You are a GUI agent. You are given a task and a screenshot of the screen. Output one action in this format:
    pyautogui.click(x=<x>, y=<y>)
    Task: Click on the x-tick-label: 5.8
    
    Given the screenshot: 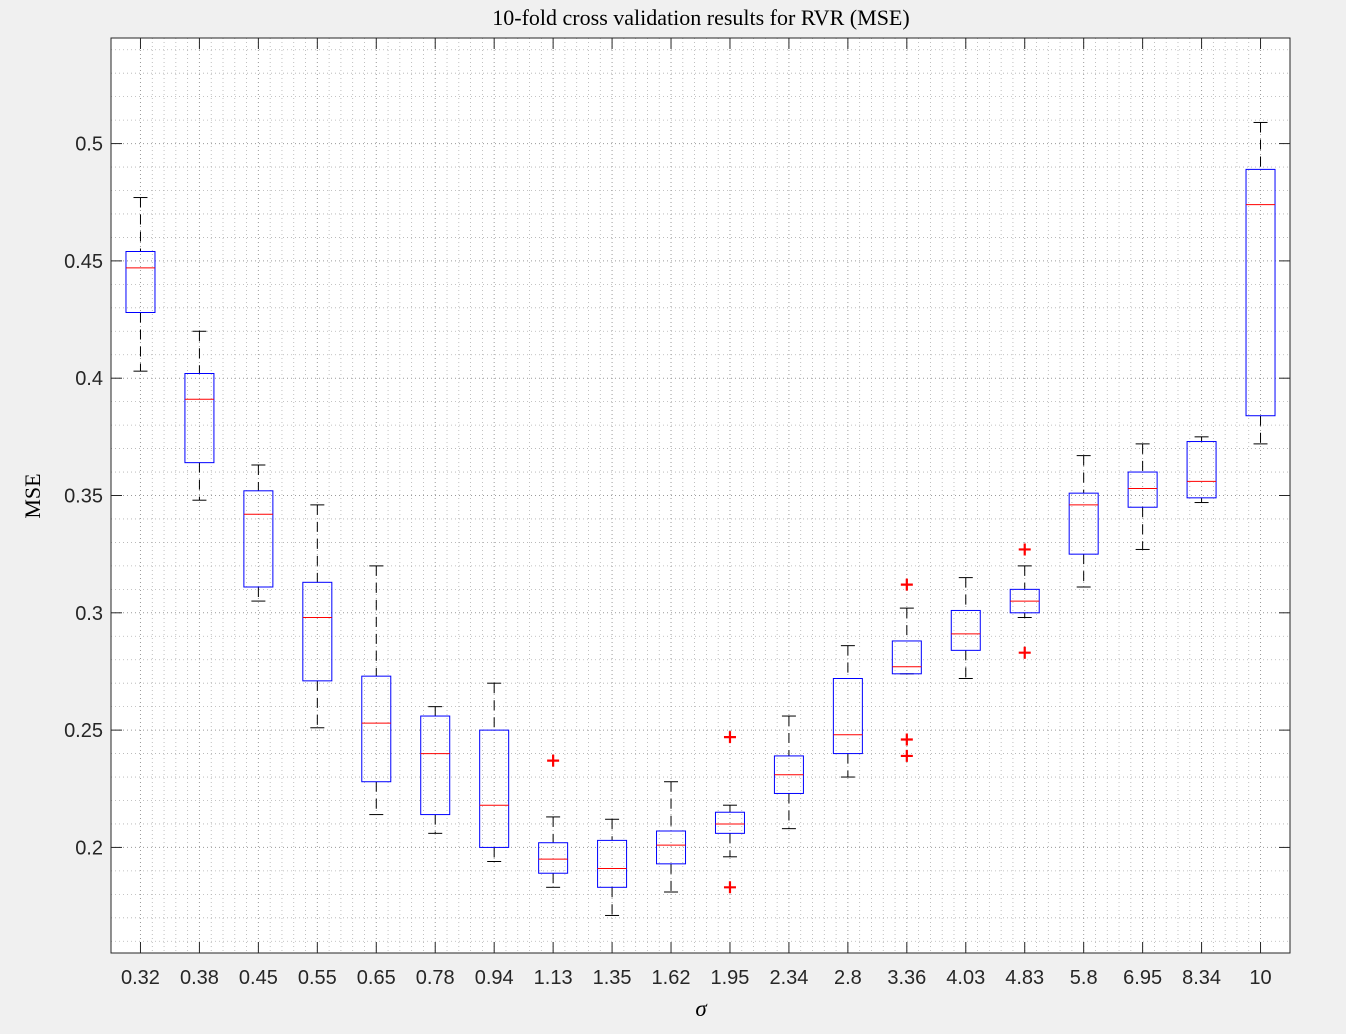 What is the action you would take?
    pyautogui.click(x=1084, y=978)
    